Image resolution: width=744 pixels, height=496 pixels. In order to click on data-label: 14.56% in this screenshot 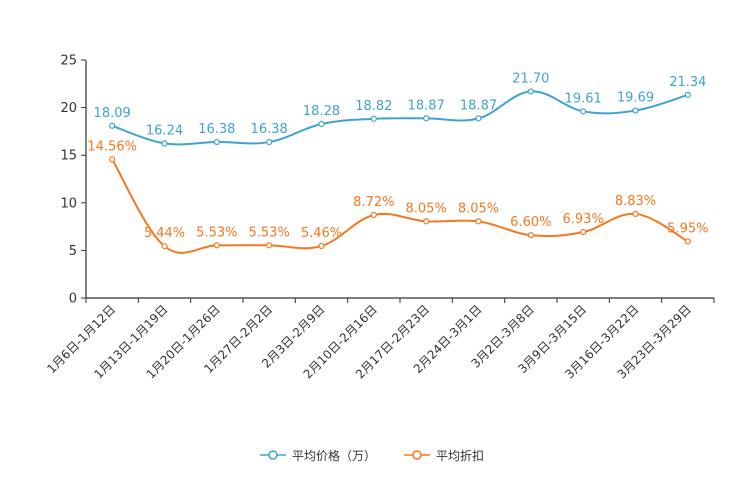, I will do `click(112, 146)`.